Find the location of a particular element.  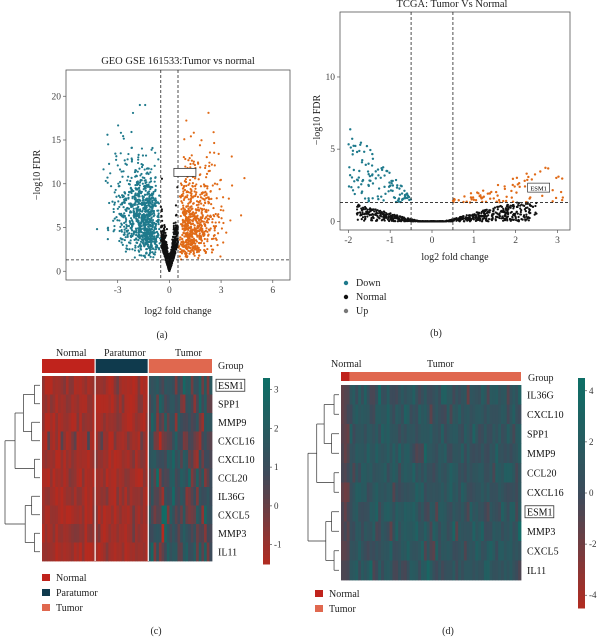

colorbar-d: 420-2-4 is located at coordinates (587, 493).